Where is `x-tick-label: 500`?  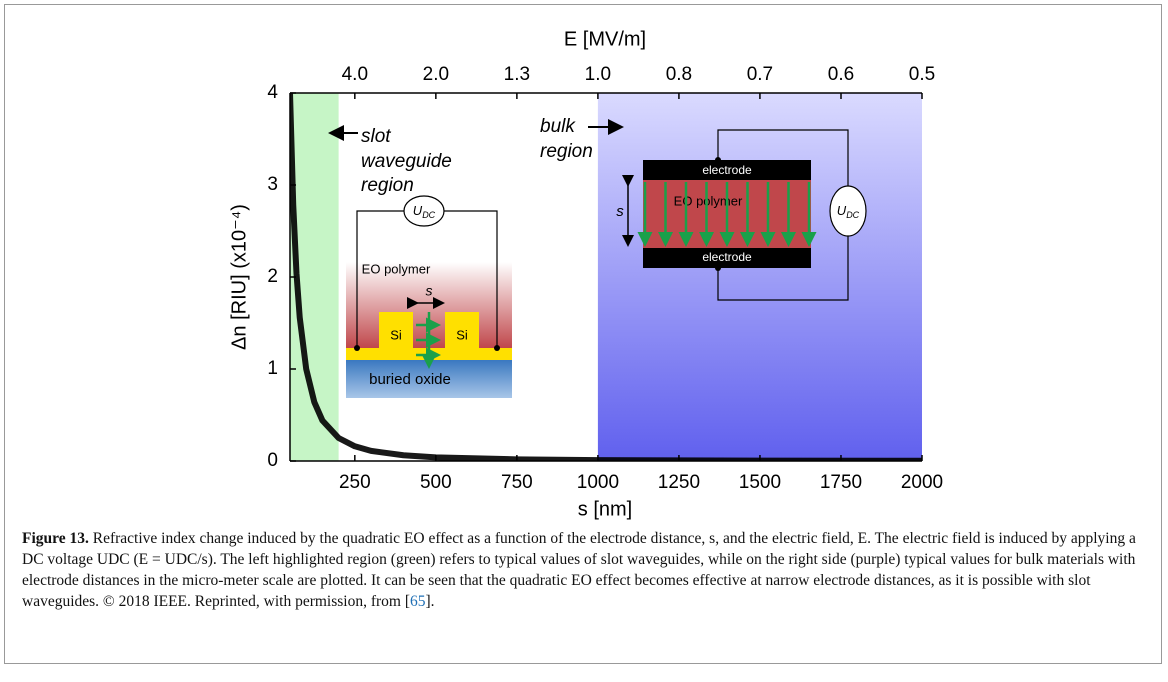
x-tick-label: 500 is located at coordinates (436, 482).